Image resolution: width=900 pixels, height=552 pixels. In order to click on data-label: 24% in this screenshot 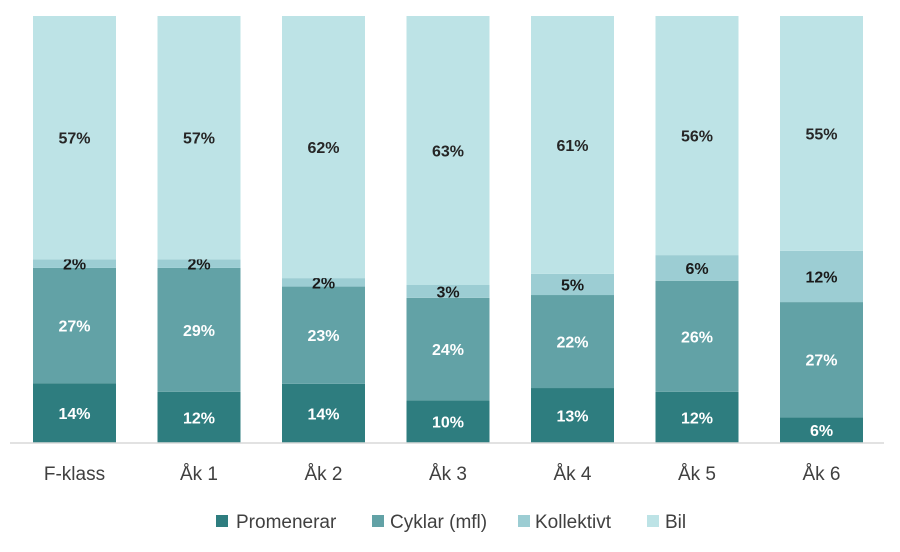, I will do `click(448, 350)`.